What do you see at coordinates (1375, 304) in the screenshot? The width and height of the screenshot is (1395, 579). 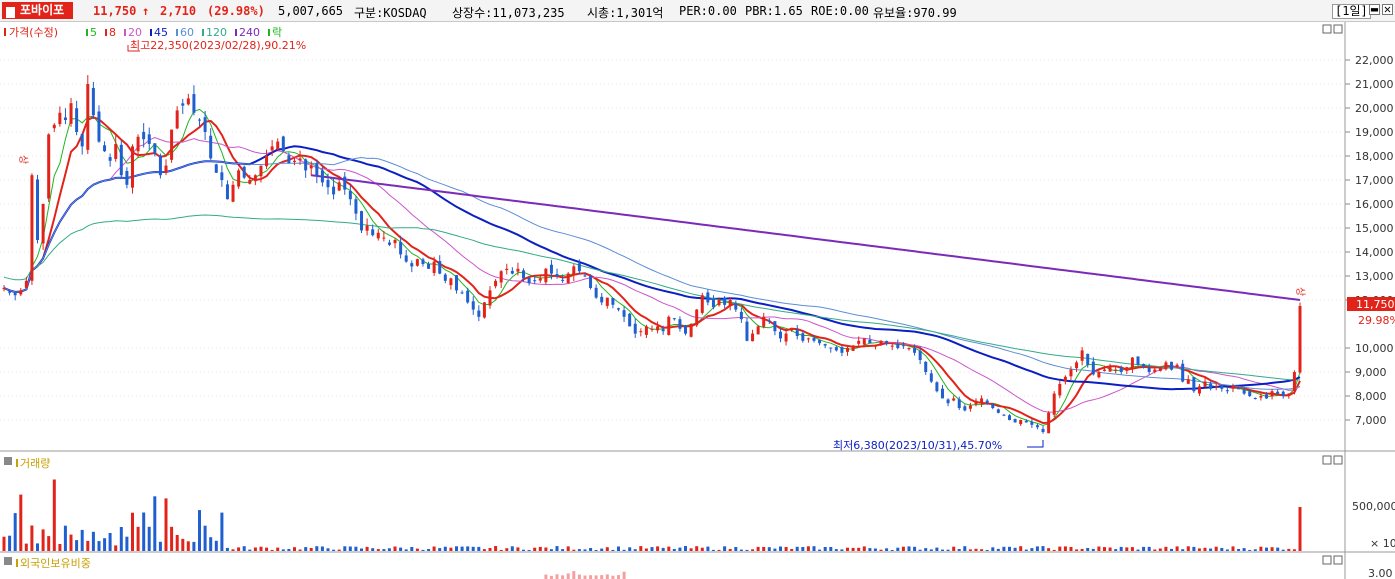 I see `current-price-tag-value: 11,750` at bounding box center [1375, 304].